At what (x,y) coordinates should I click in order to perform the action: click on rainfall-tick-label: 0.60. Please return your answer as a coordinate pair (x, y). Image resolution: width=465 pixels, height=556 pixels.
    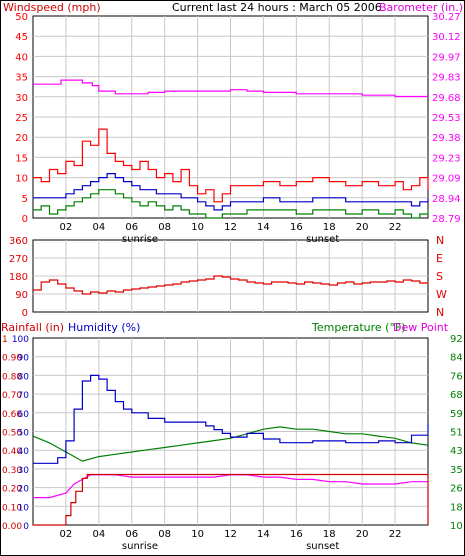
    Looking at the image, I should click on (12, 415).